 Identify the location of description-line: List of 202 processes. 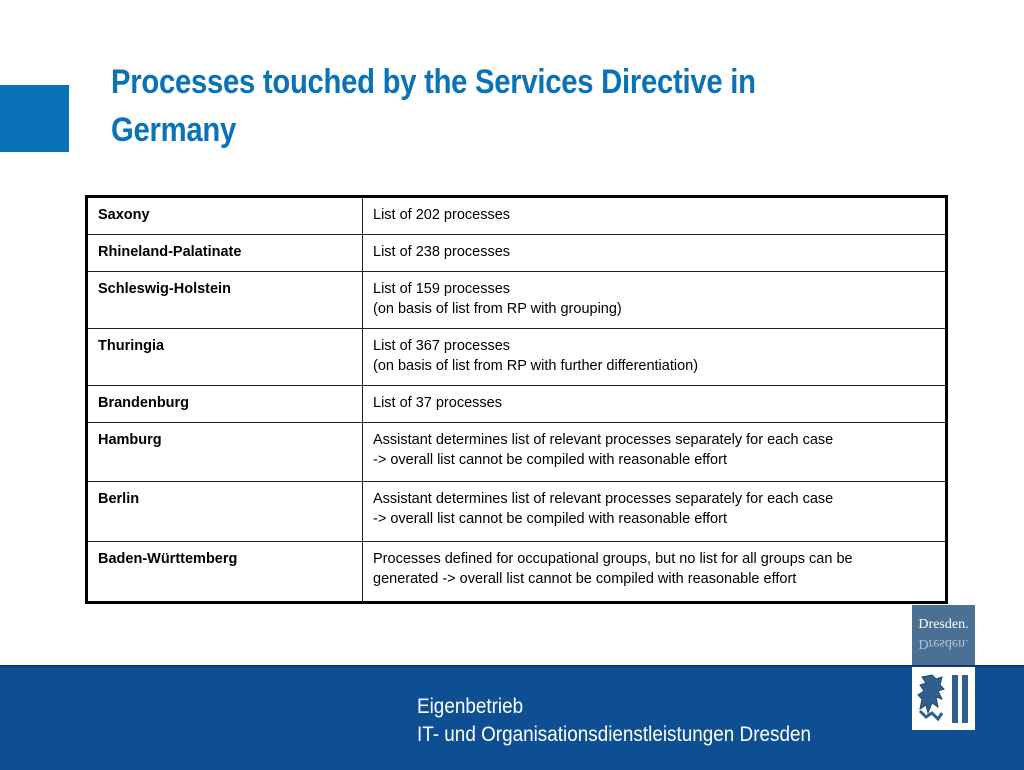
(442, 215).